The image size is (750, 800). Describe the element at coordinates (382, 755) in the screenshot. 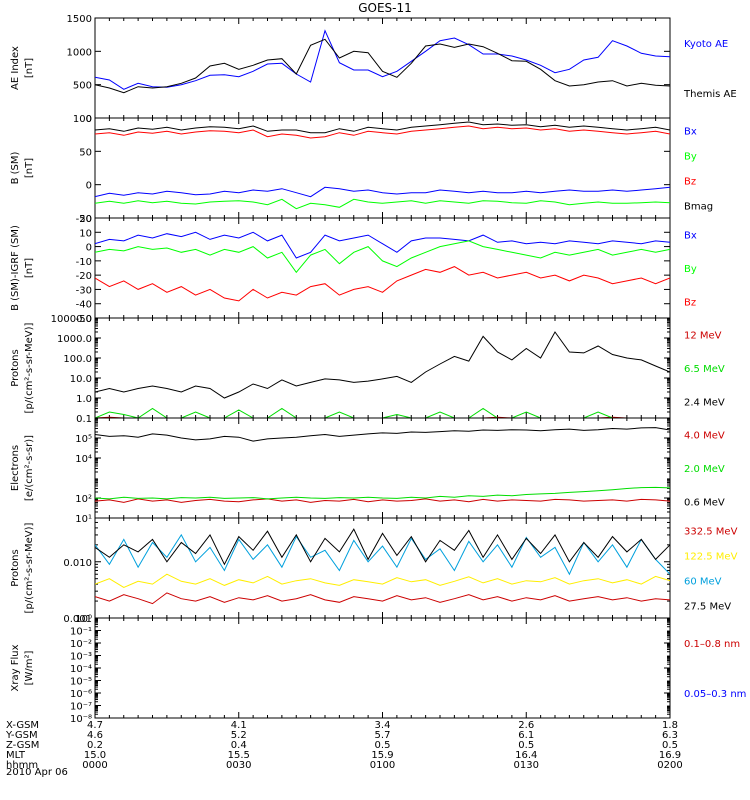

I see `footer-value: 15.9` at that location.